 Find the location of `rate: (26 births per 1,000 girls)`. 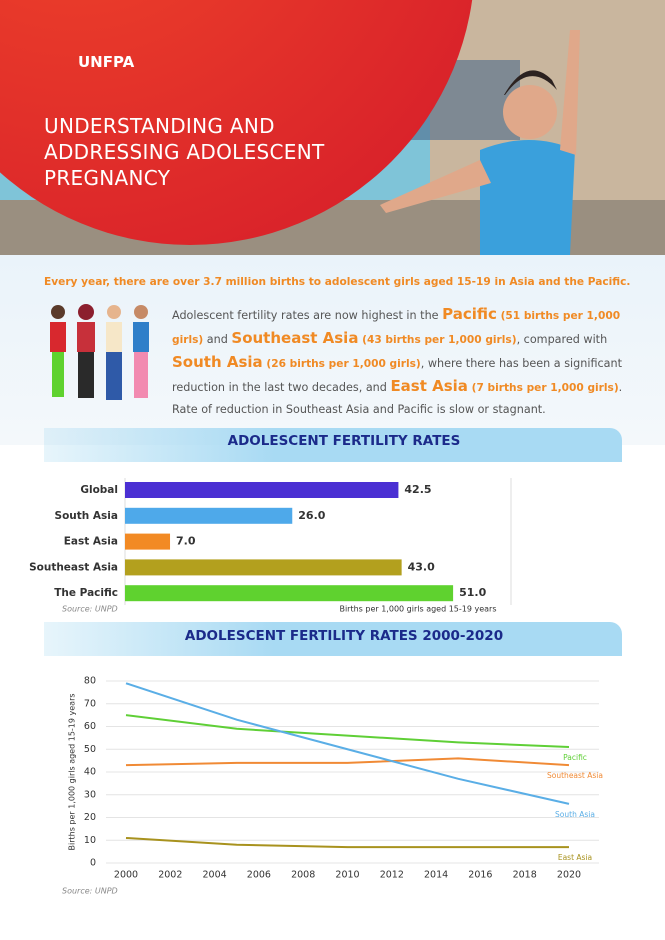

rate: (26 births per 1,000 girls) is located at coordinates (341, 364).